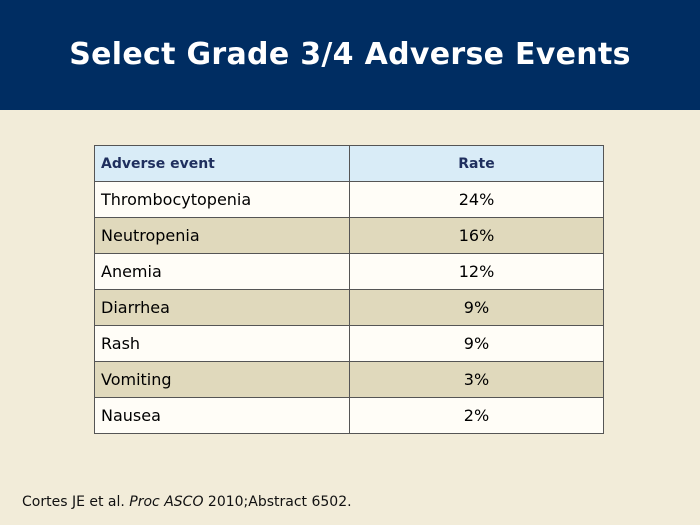  I want to click on rate-cell: 2%, so click(476, 415).